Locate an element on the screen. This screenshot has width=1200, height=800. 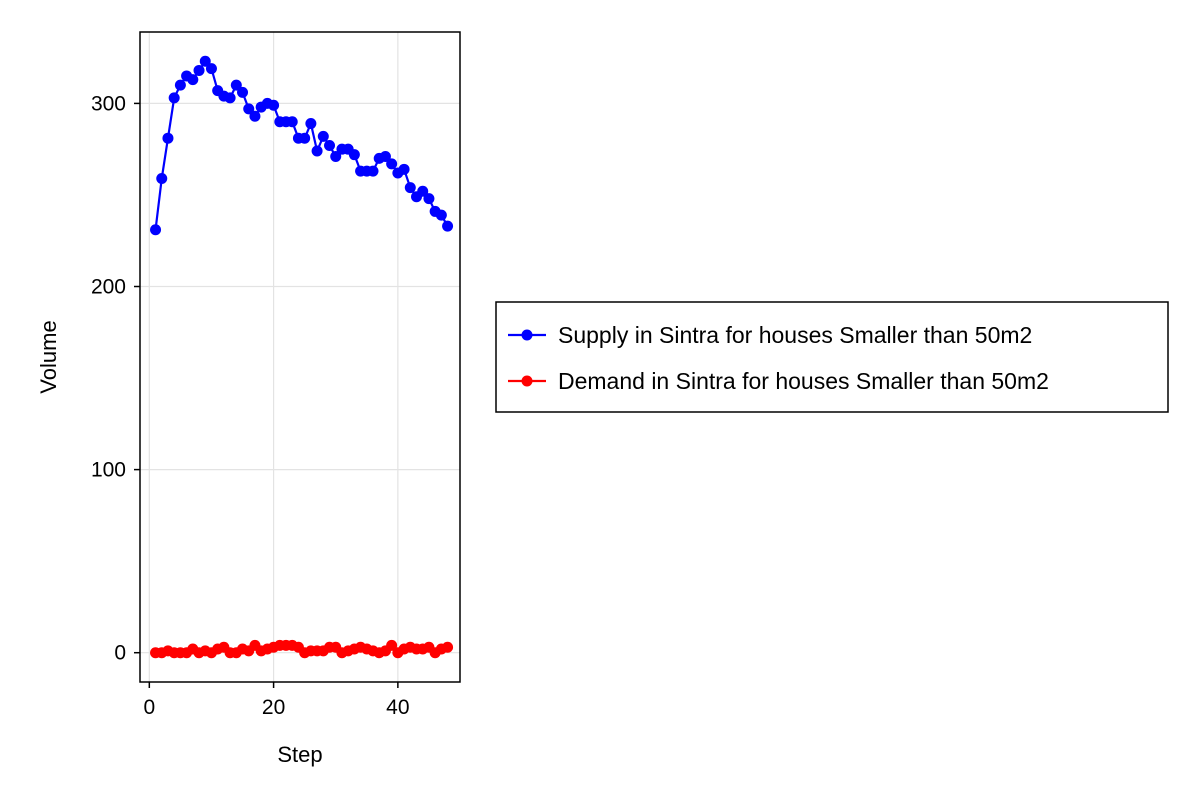
x-tick-label: 20 is located at coordinates (273, 707).